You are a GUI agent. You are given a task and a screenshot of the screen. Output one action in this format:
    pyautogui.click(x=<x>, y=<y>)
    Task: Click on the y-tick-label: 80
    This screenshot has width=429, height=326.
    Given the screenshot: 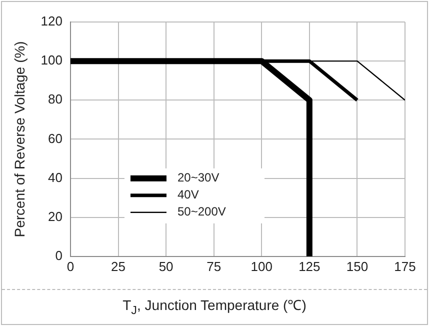 What is the action you would take?
    pyautogui.click(x=55, y=99)
    